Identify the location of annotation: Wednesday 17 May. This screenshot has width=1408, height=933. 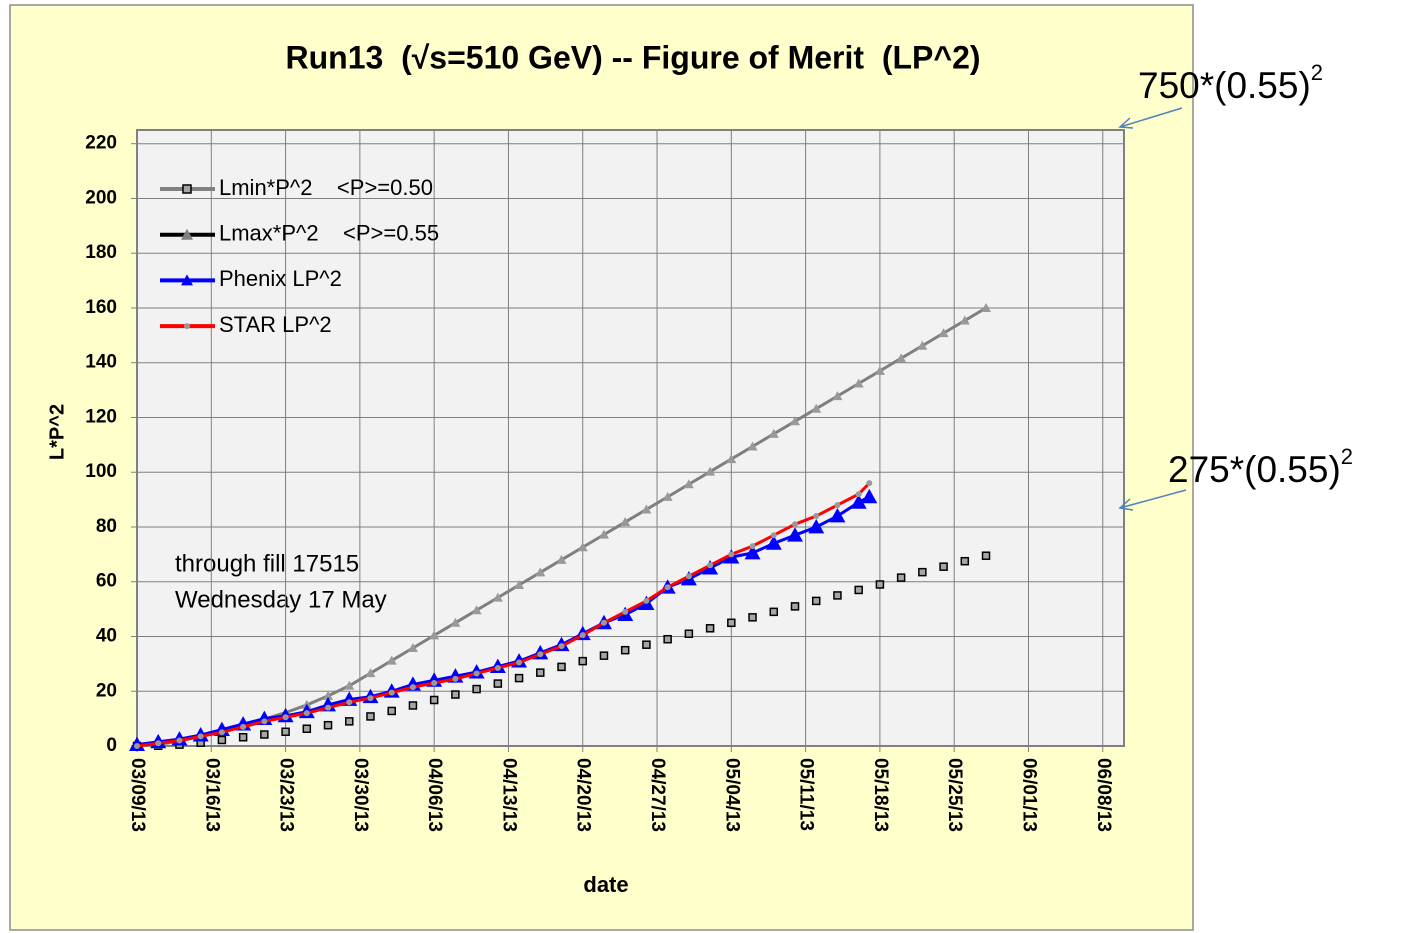
(281, 599).